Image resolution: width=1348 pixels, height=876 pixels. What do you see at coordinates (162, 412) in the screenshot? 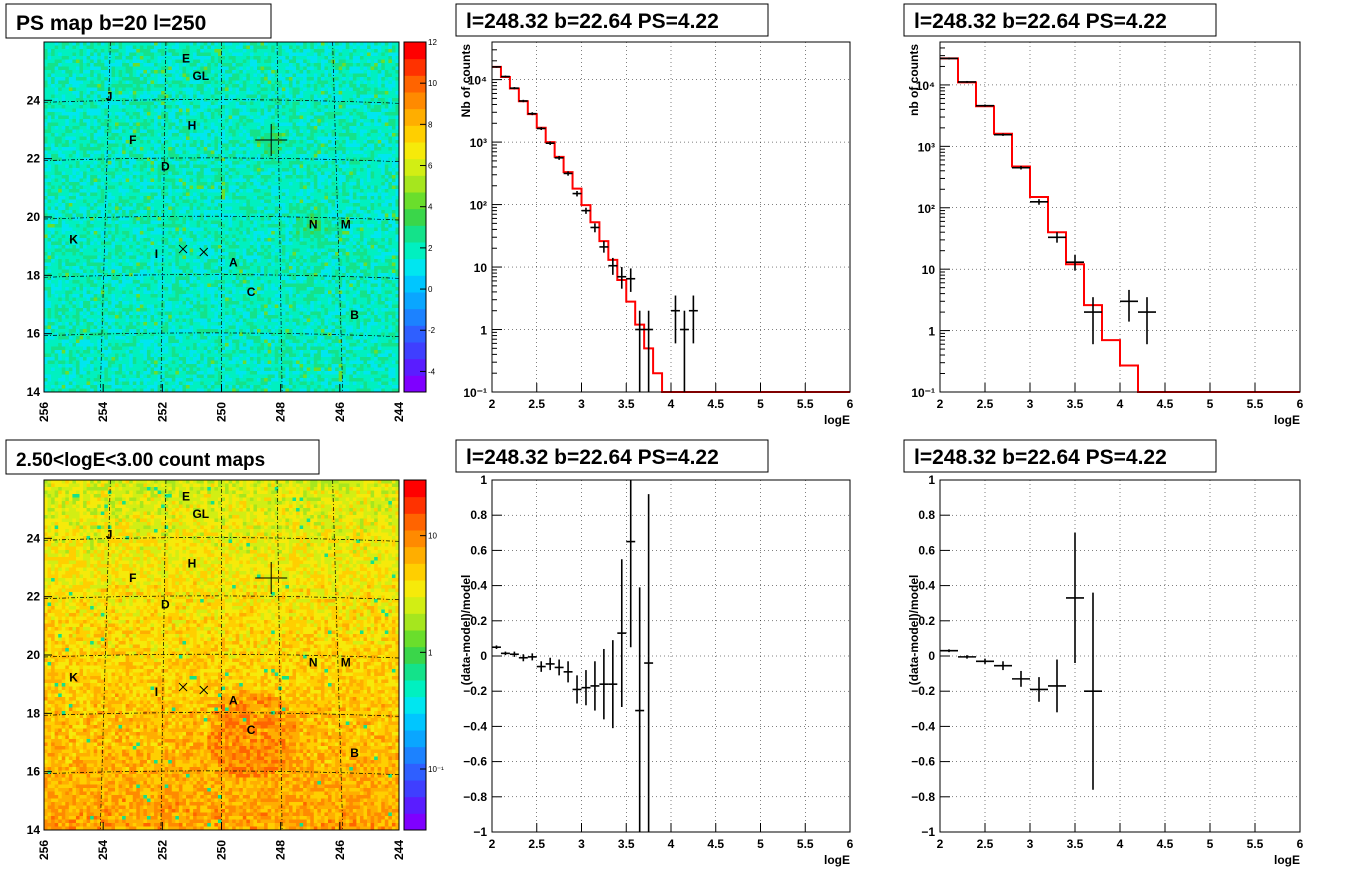
I see `x-tick-label: 252` at bounding box center [162, 412].